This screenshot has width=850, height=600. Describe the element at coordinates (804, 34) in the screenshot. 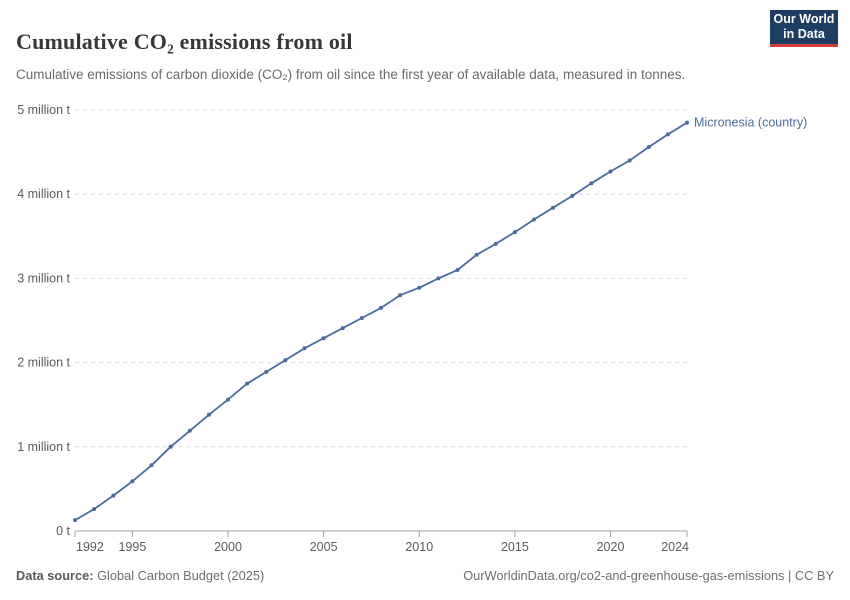

I see `owid-logo-line2: in Data` at that location.